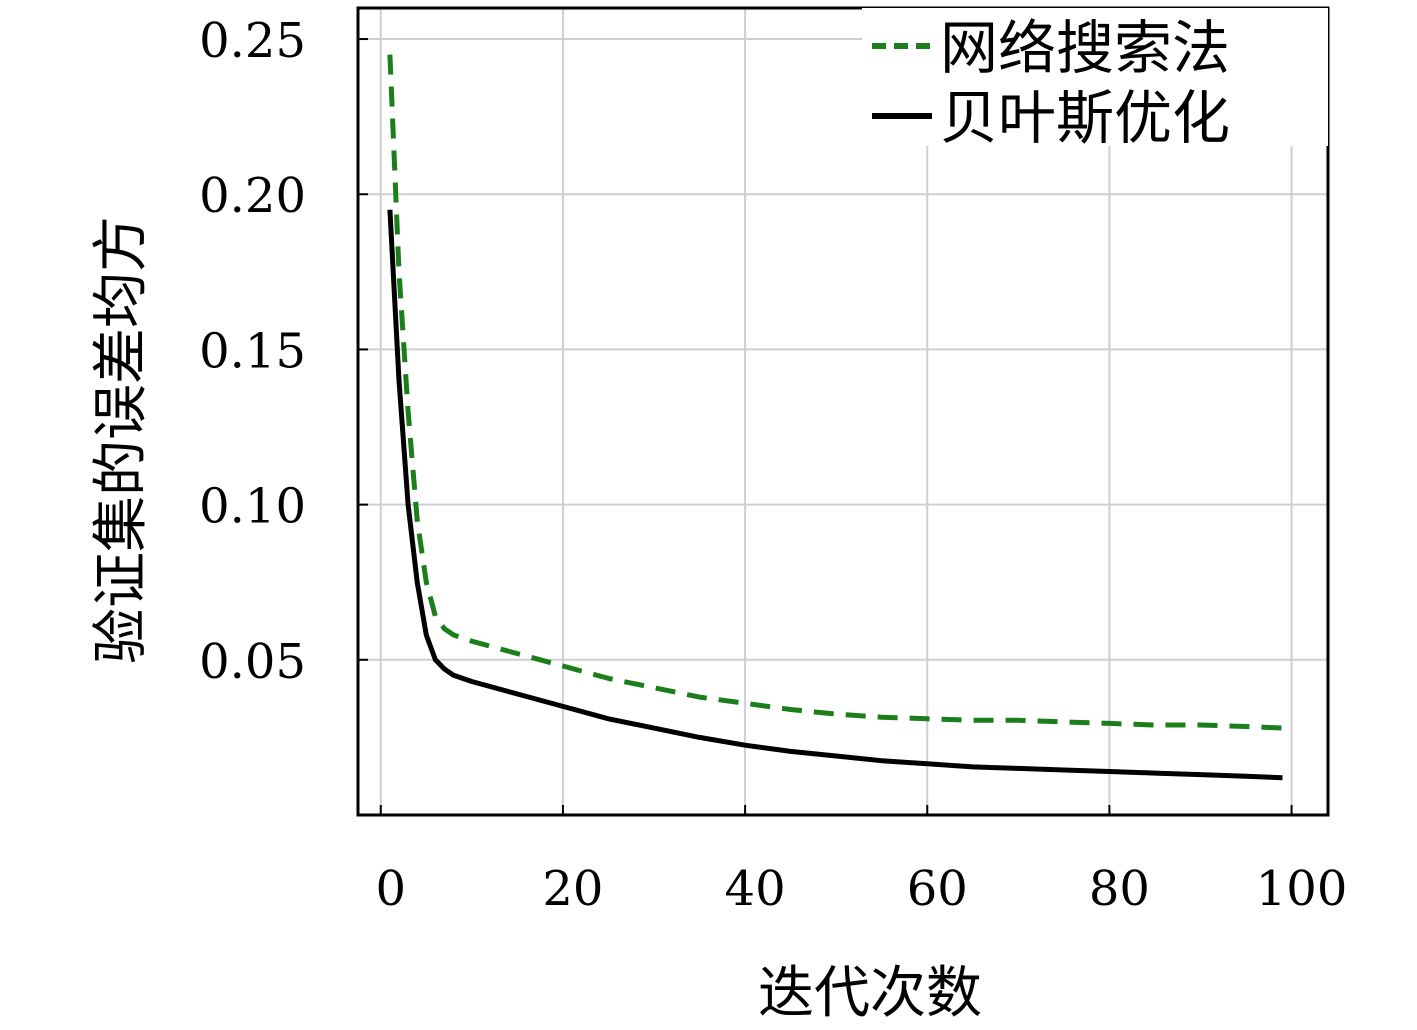  I want to click on x-tick-label: 80, so click(1119, 889).